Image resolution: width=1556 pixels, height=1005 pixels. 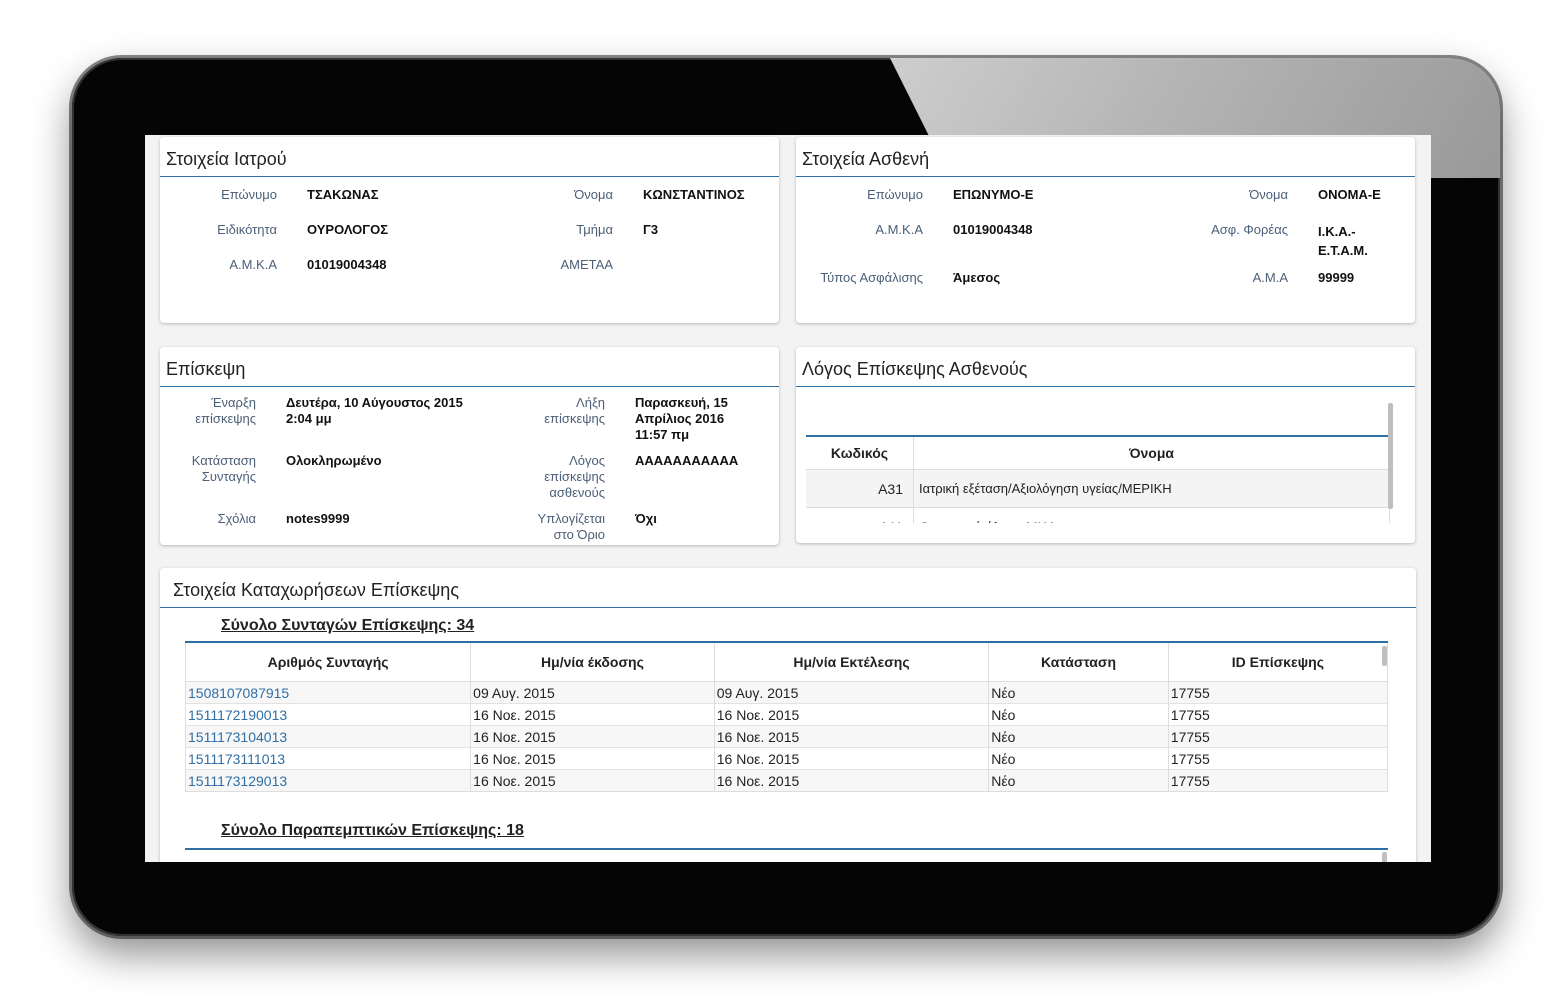 What do you see at coordinates (253, 264) in the screenshot?
I see `doctor-amka-label: Α.Μ.Κ.Α` at bounding box center [253, 264].